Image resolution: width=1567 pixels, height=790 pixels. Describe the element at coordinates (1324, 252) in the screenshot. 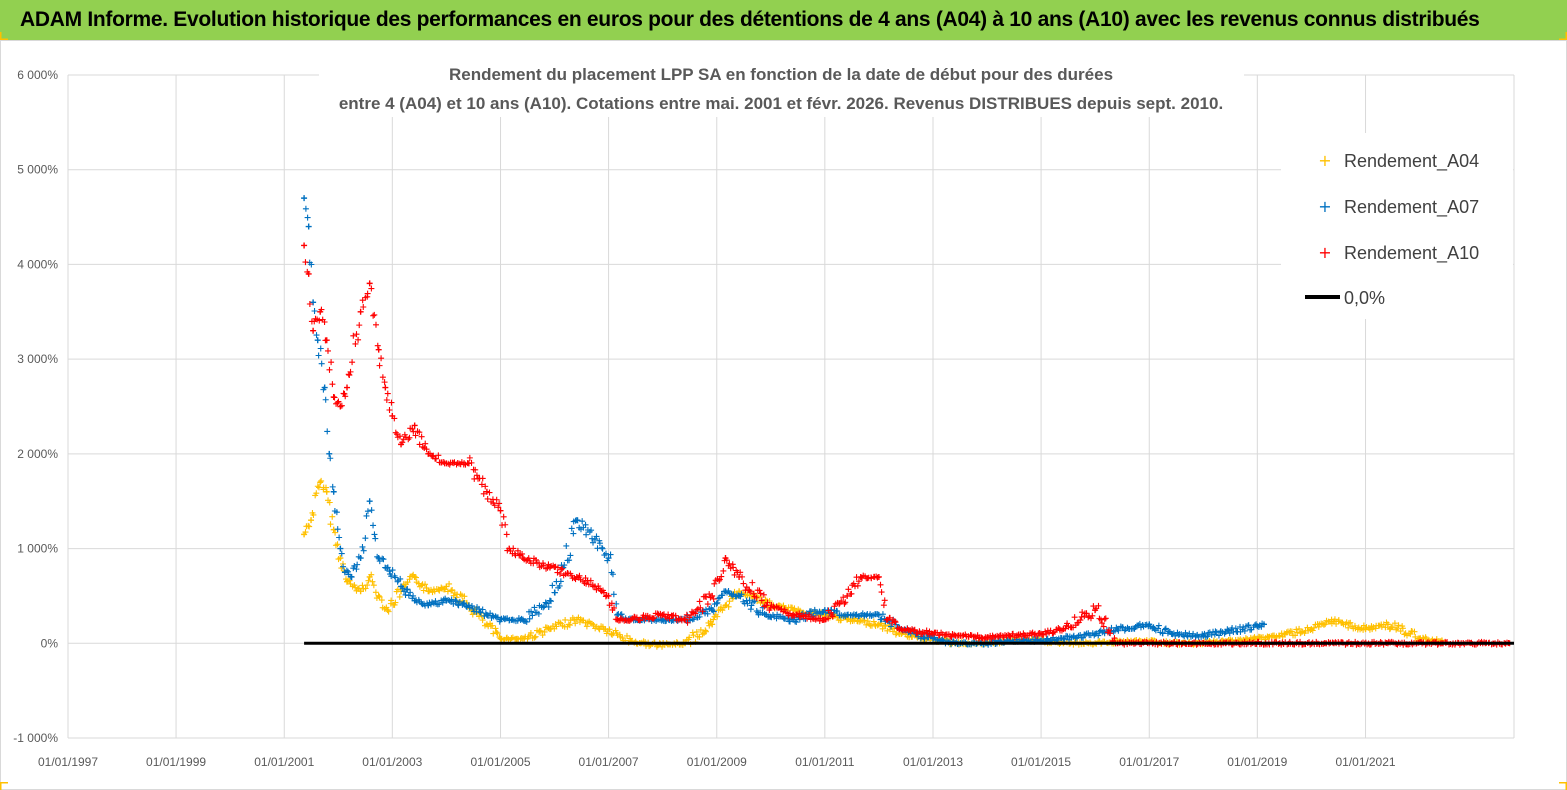

I see `legend-marker-a10: +` at that location.